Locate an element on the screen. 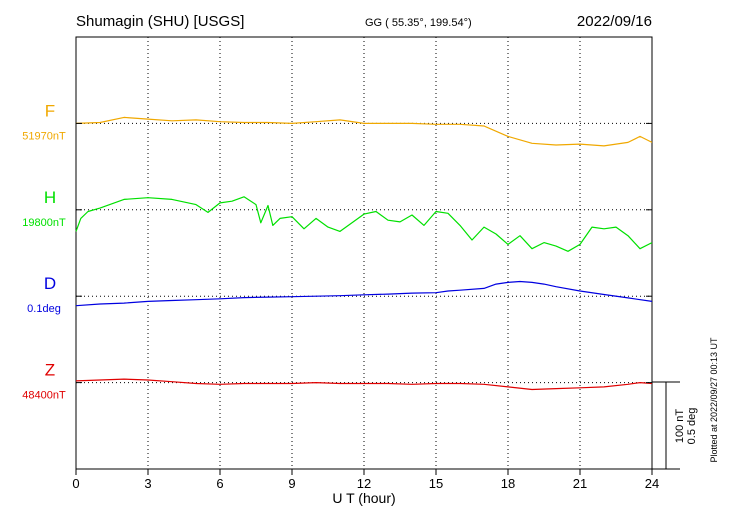 The image size is (730, 520). chart-title: Shumagin (SHU) [USGS] is located at coordinates (160, 21).